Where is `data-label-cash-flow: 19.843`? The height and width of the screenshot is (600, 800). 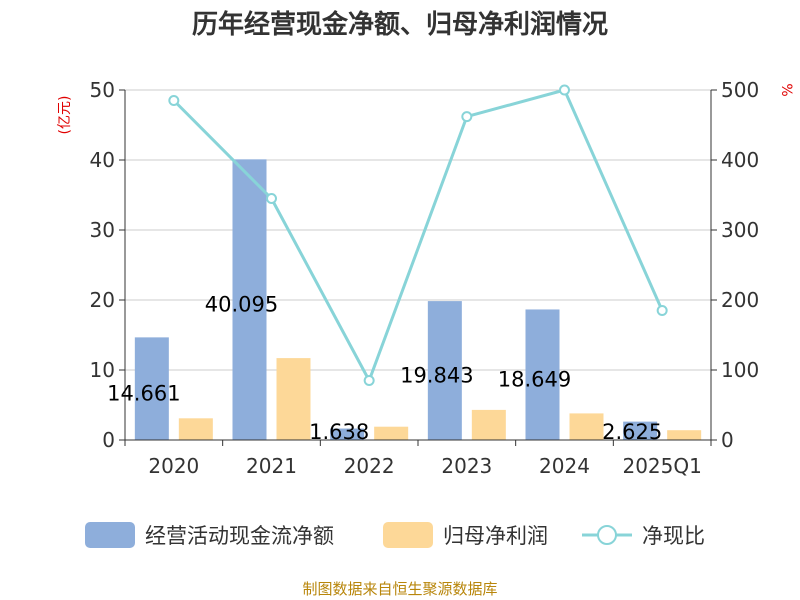 data-label-cash-flow: 19.843 is located at coordinates (436, 376).